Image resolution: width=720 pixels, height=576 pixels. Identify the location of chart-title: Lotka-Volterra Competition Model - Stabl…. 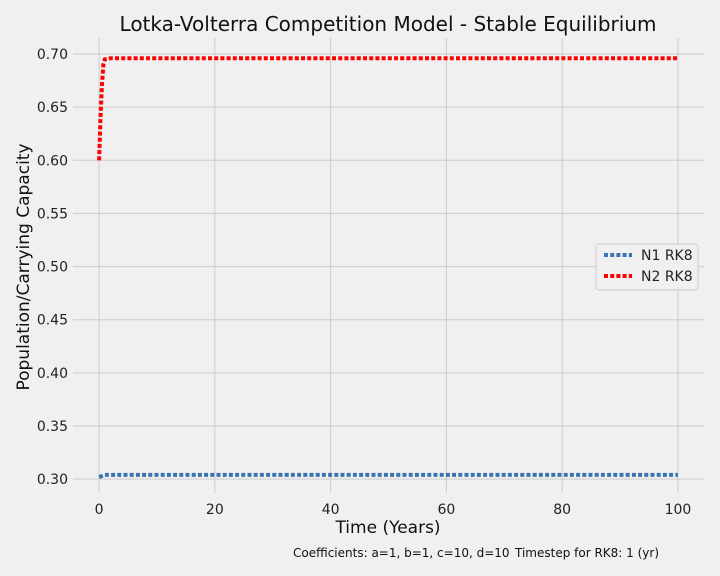
(388, 24).